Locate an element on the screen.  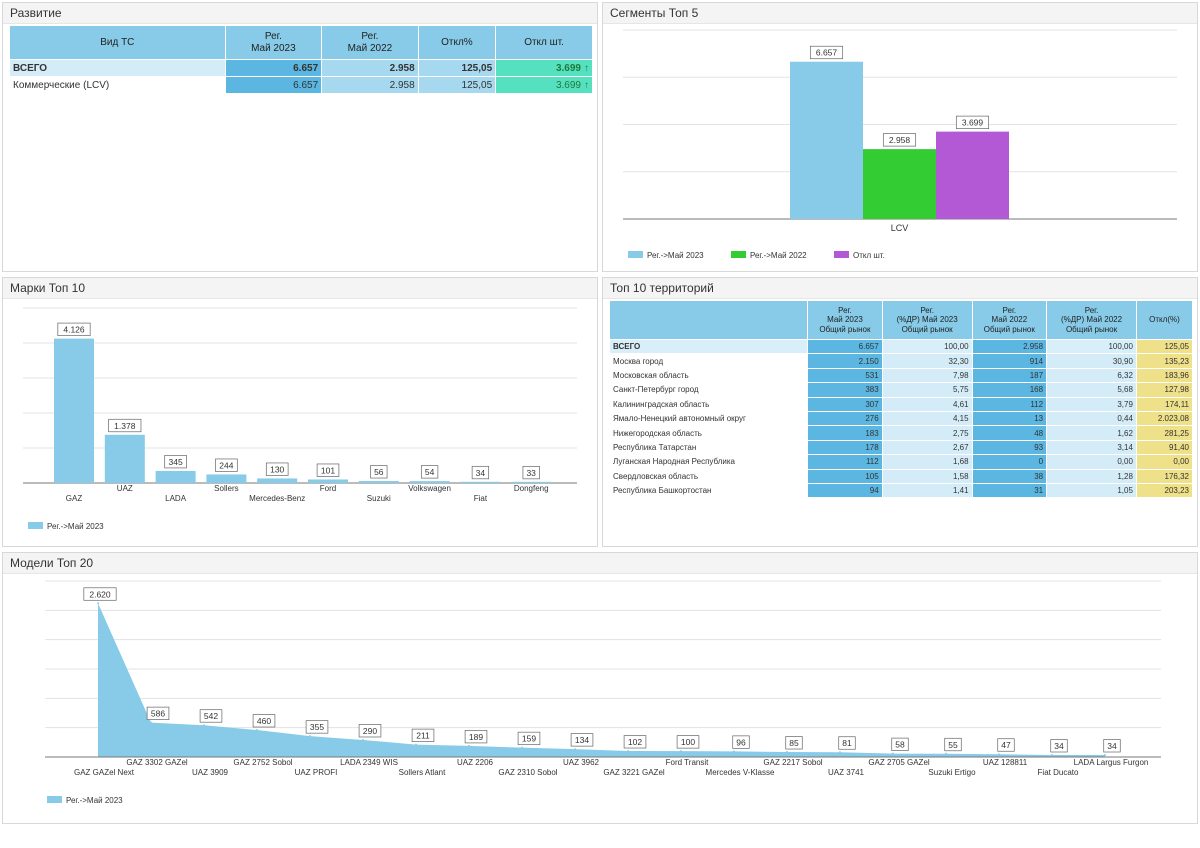
data-label: 134 is located at coordinates (582, 740).